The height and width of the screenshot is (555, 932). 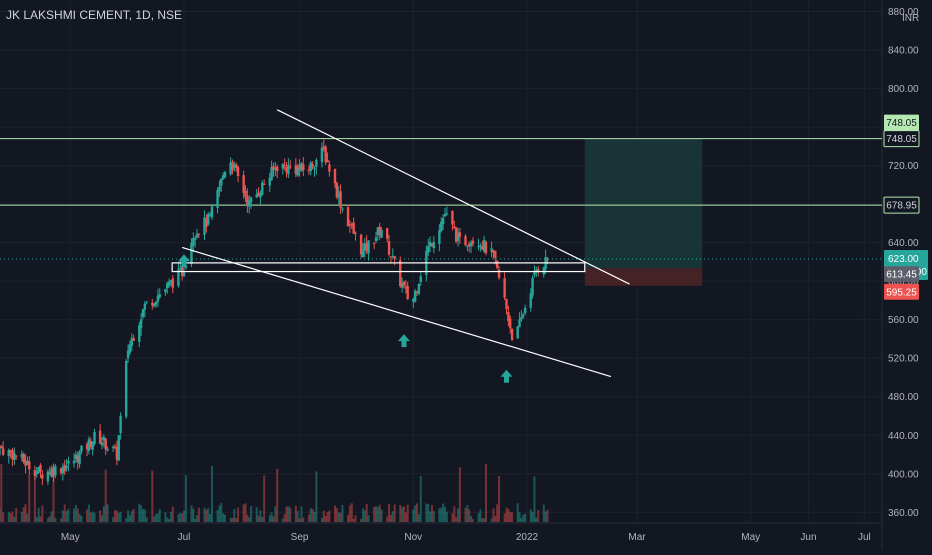 What do you see at coordinates (903, 397) in the screenshot?
I see `y-tick-label: 480.00` at bounding box center [903, 397].